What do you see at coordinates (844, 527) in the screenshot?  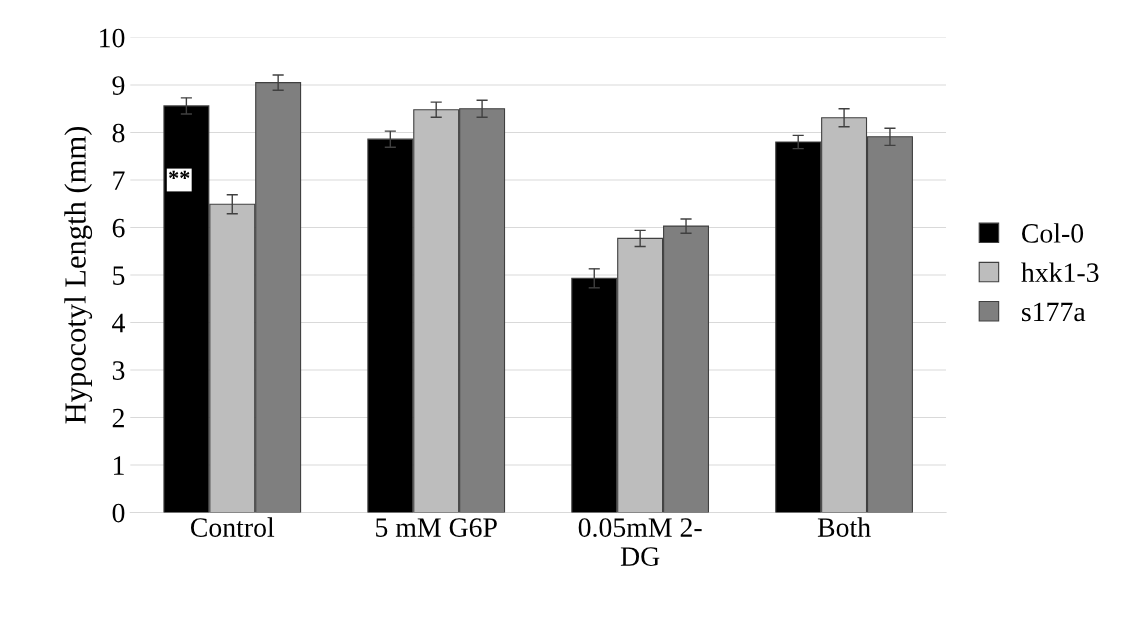 I see `x-tick-label: Both` at bounding box center [844, 527].